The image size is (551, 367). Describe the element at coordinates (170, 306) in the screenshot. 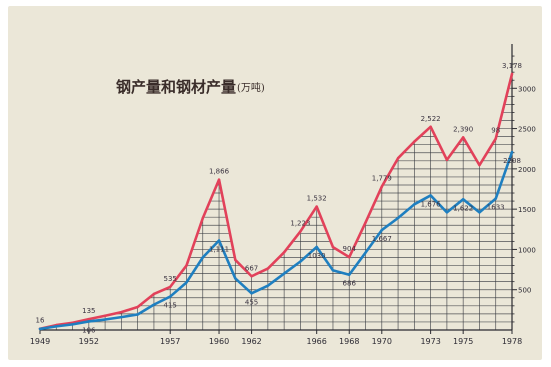

I see `data-label-steel_products: 415` at that location.